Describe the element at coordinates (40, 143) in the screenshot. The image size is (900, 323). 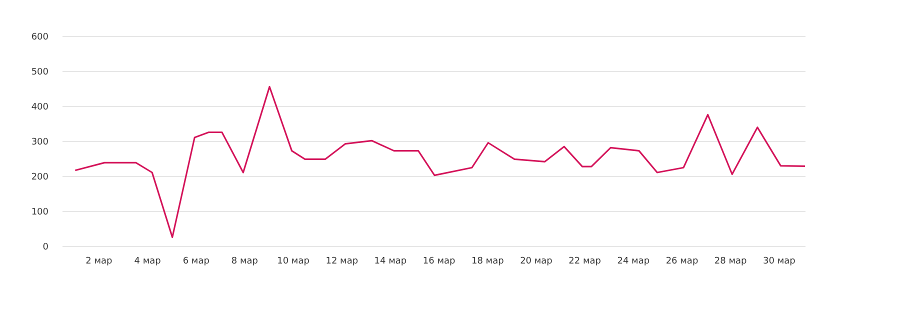
I see `y-tick-label: 300` at that location.